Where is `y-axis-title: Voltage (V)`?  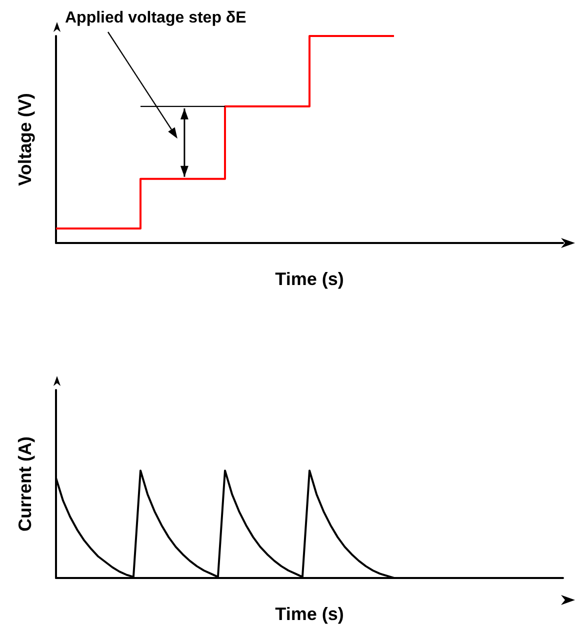 y-axis-title: Voltage (V) is located at coordinates (25, 139).